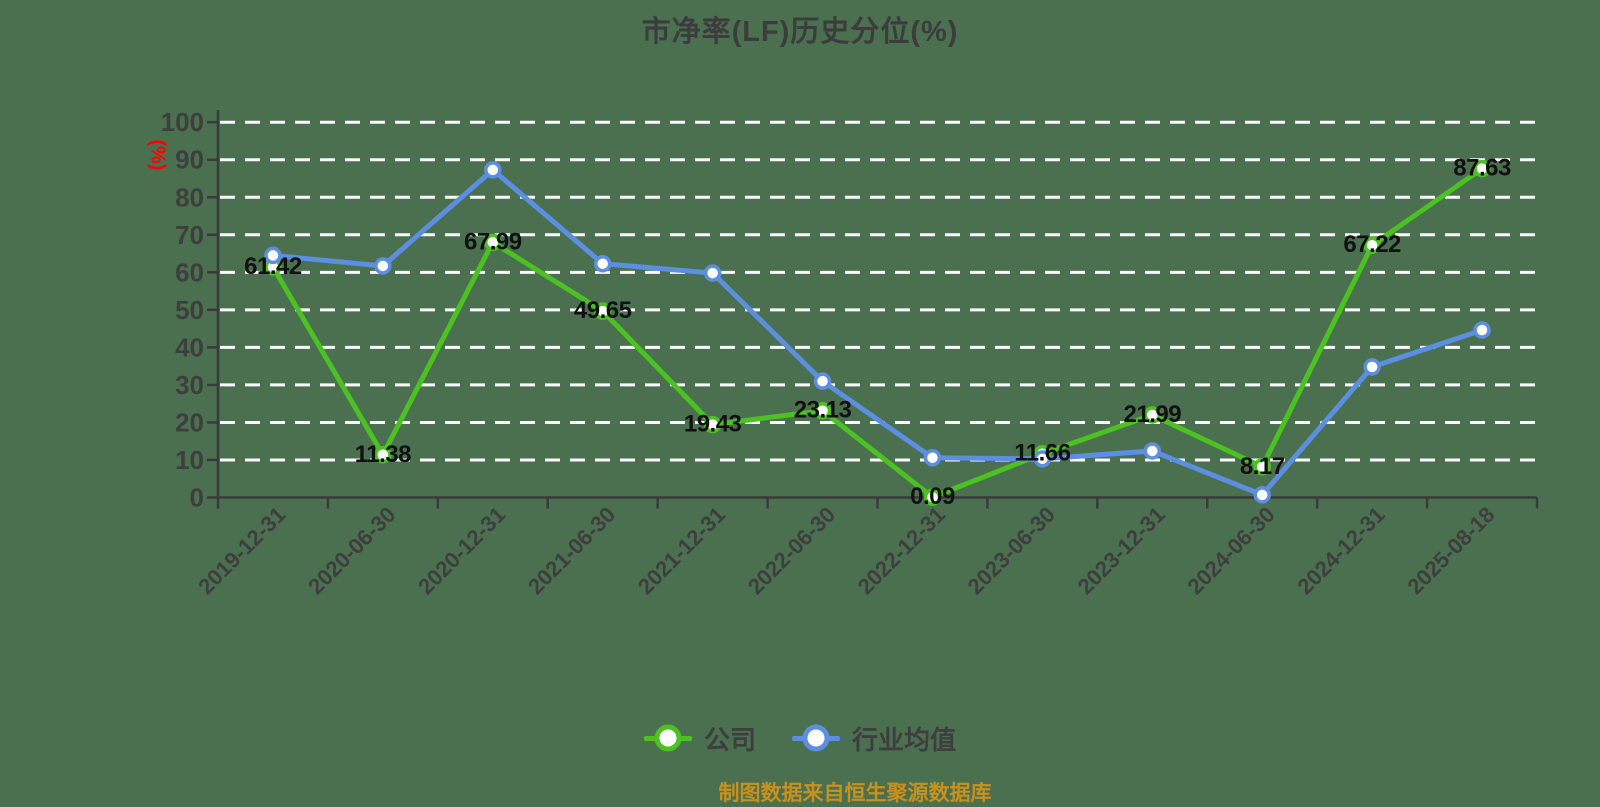 This screenshot has width=1600, height=807. I want to click on x-axis-label: 2025-08-18, so click(1450, 550).